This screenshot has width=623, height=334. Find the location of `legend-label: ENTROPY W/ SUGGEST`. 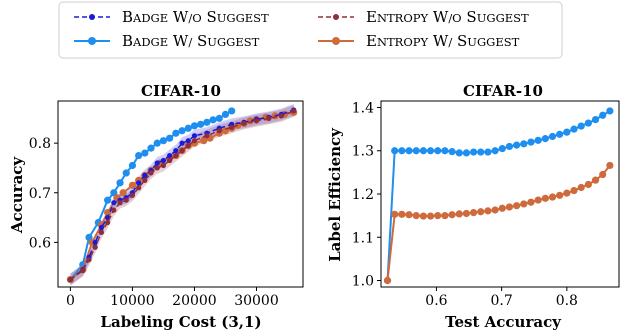

legend-label: ENTROPY W/ SUGGEST is located at coordinates (443, 41).